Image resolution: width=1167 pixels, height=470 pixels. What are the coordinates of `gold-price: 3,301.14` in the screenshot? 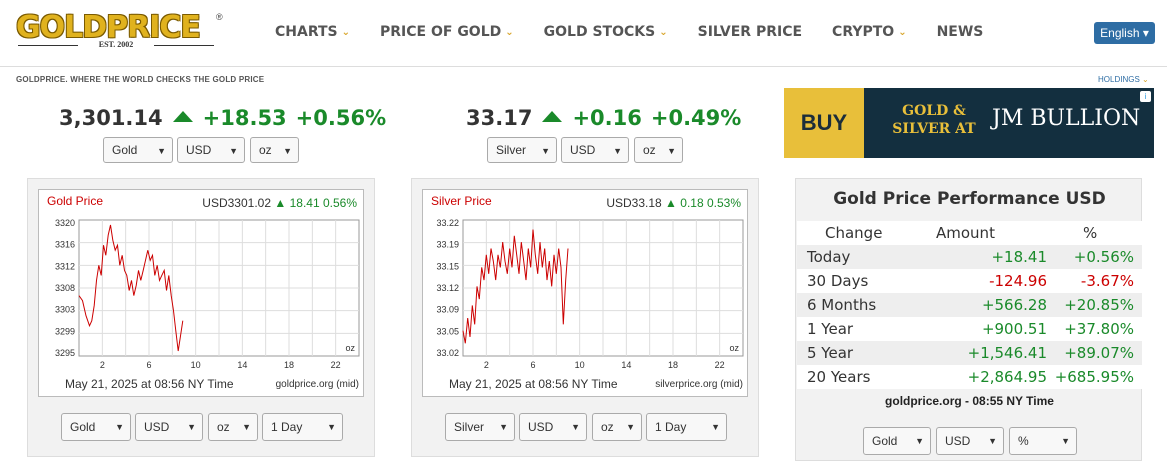 It's located at (111, 118).